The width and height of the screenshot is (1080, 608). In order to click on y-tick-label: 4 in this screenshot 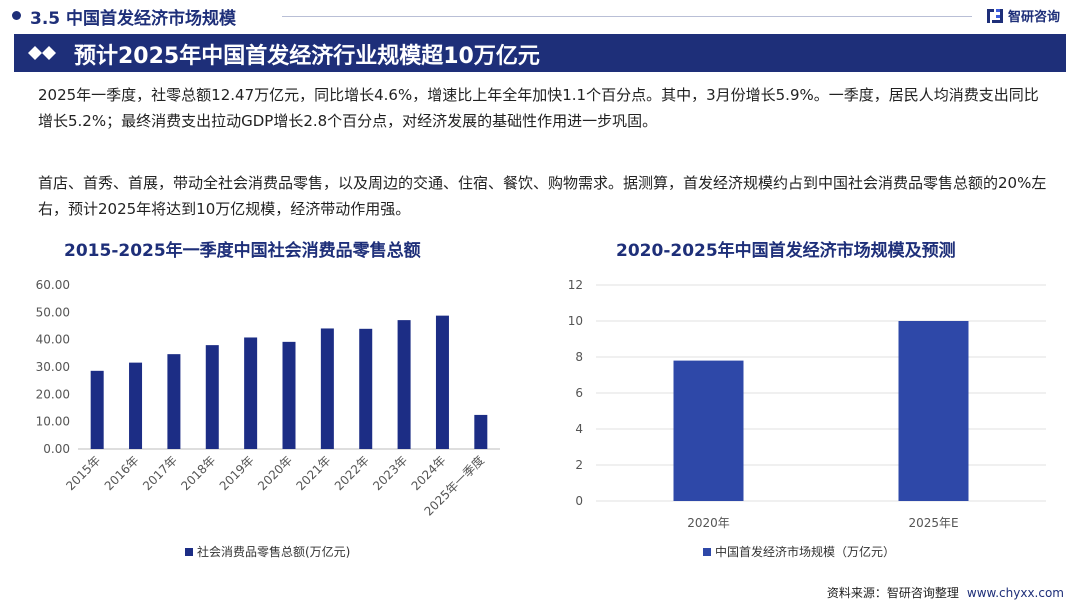, I will do `click(579, 429)`.